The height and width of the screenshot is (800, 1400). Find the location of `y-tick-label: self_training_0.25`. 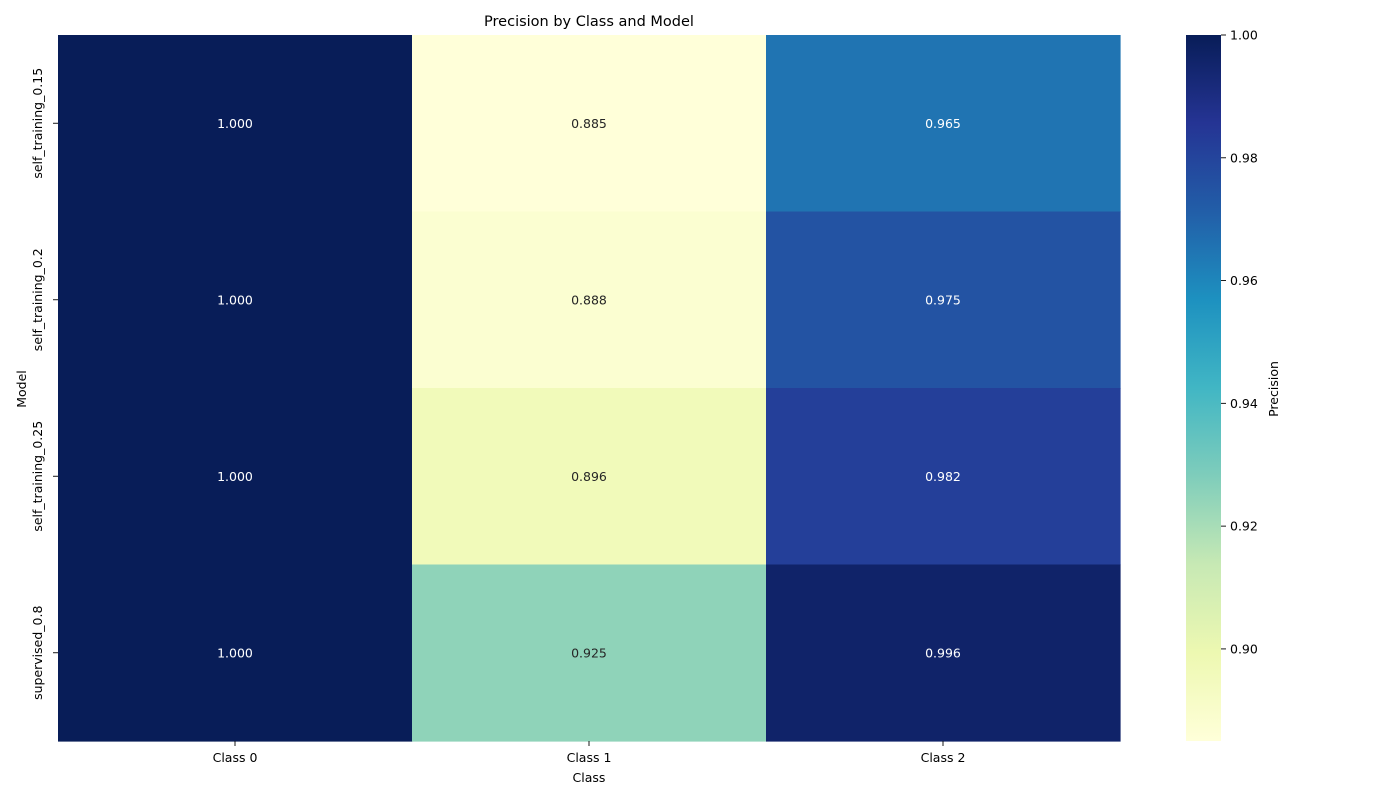

y-tick-label: self_training_0.25 is located at coordinates (37, 476).